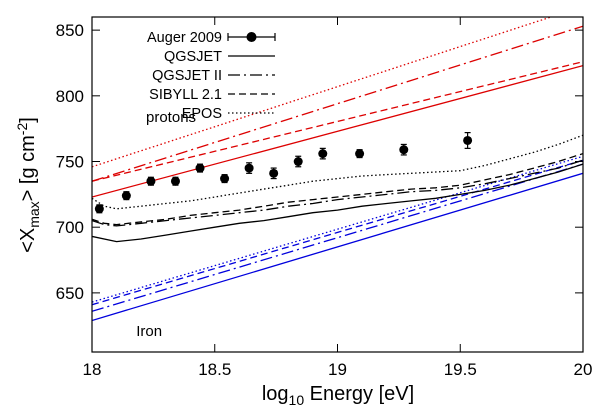 This screenshot has height=420, width=600. Describe the element at coordinates (171, 117) in the screenshot. I see `annotation-protons: protons` at that location.